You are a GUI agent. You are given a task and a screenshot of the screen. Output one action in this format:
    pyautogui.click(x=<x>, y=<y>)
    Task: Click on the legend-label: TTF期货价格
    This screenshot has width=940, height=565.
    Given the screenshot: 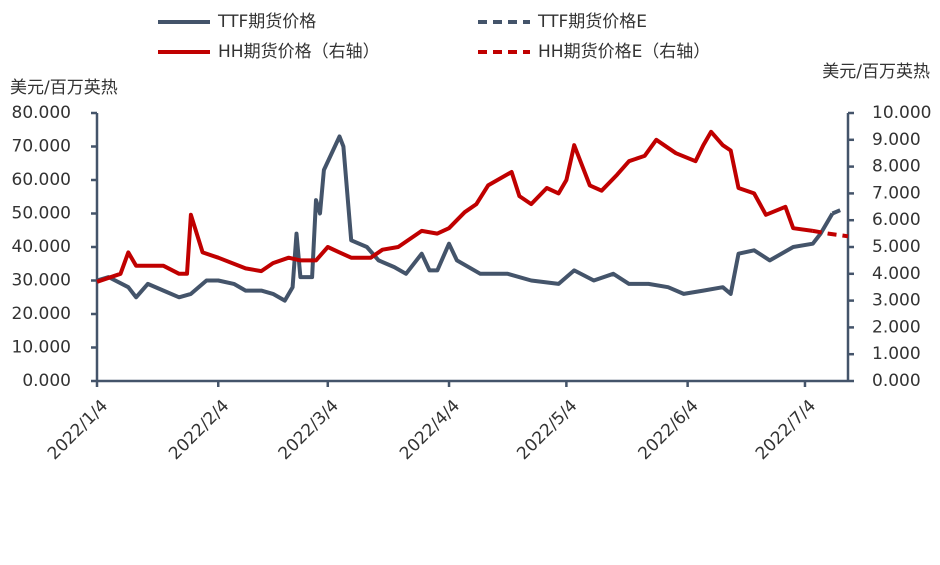 What is the action you would take?
    pyautogui.click(x=266, y=22)
    